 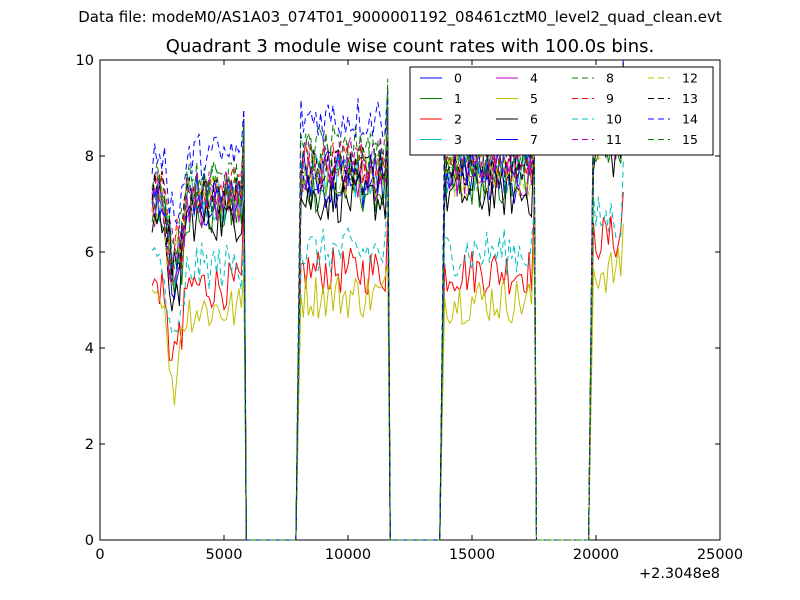 What do you see at coordinates (85, 61) in the screenshot?
I see `y-tick-label-5: 10` at bounding box center [85, 61].